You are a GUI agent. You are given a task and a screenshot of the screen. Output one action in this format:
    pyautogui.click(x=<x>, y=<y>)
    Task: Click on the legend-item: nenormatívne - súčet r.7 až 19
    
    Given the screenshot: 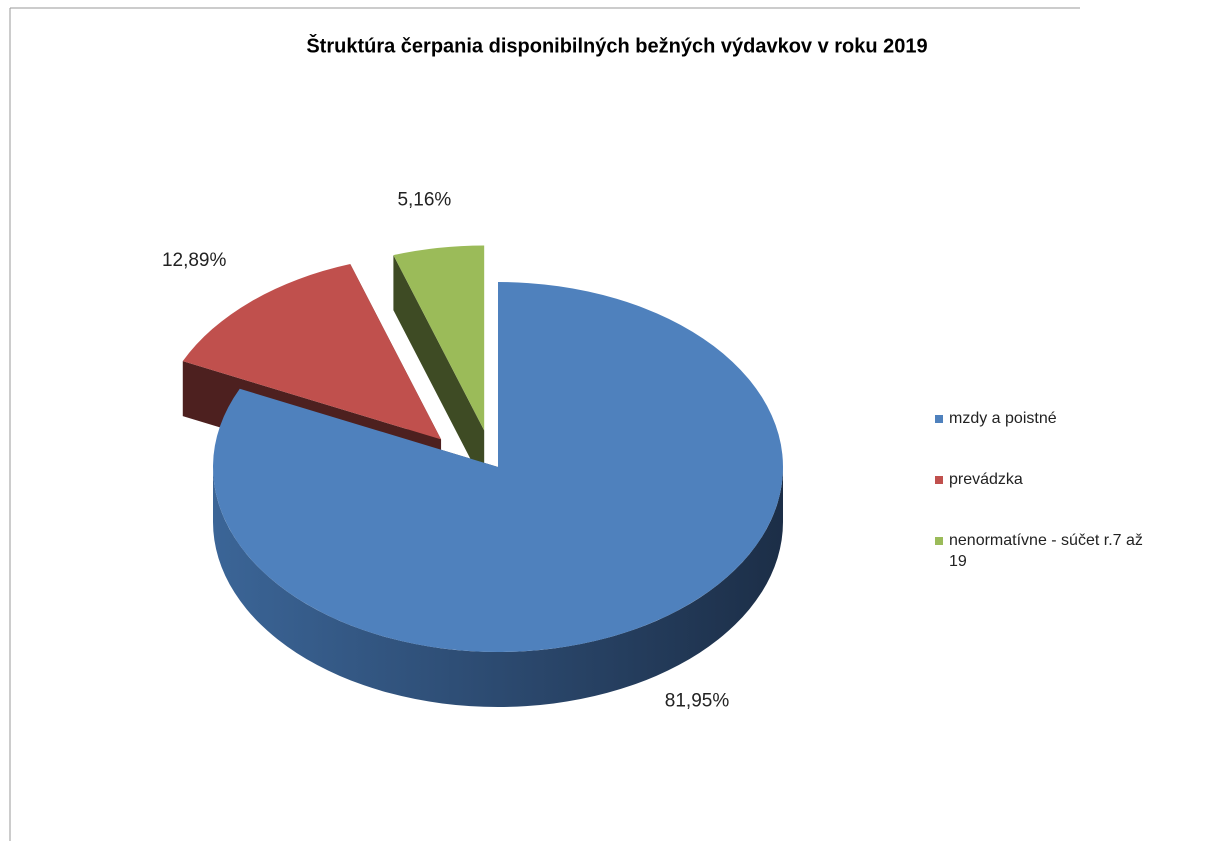 What is the action you would take?
    pyautogui.click(x=1042, y=551)
    